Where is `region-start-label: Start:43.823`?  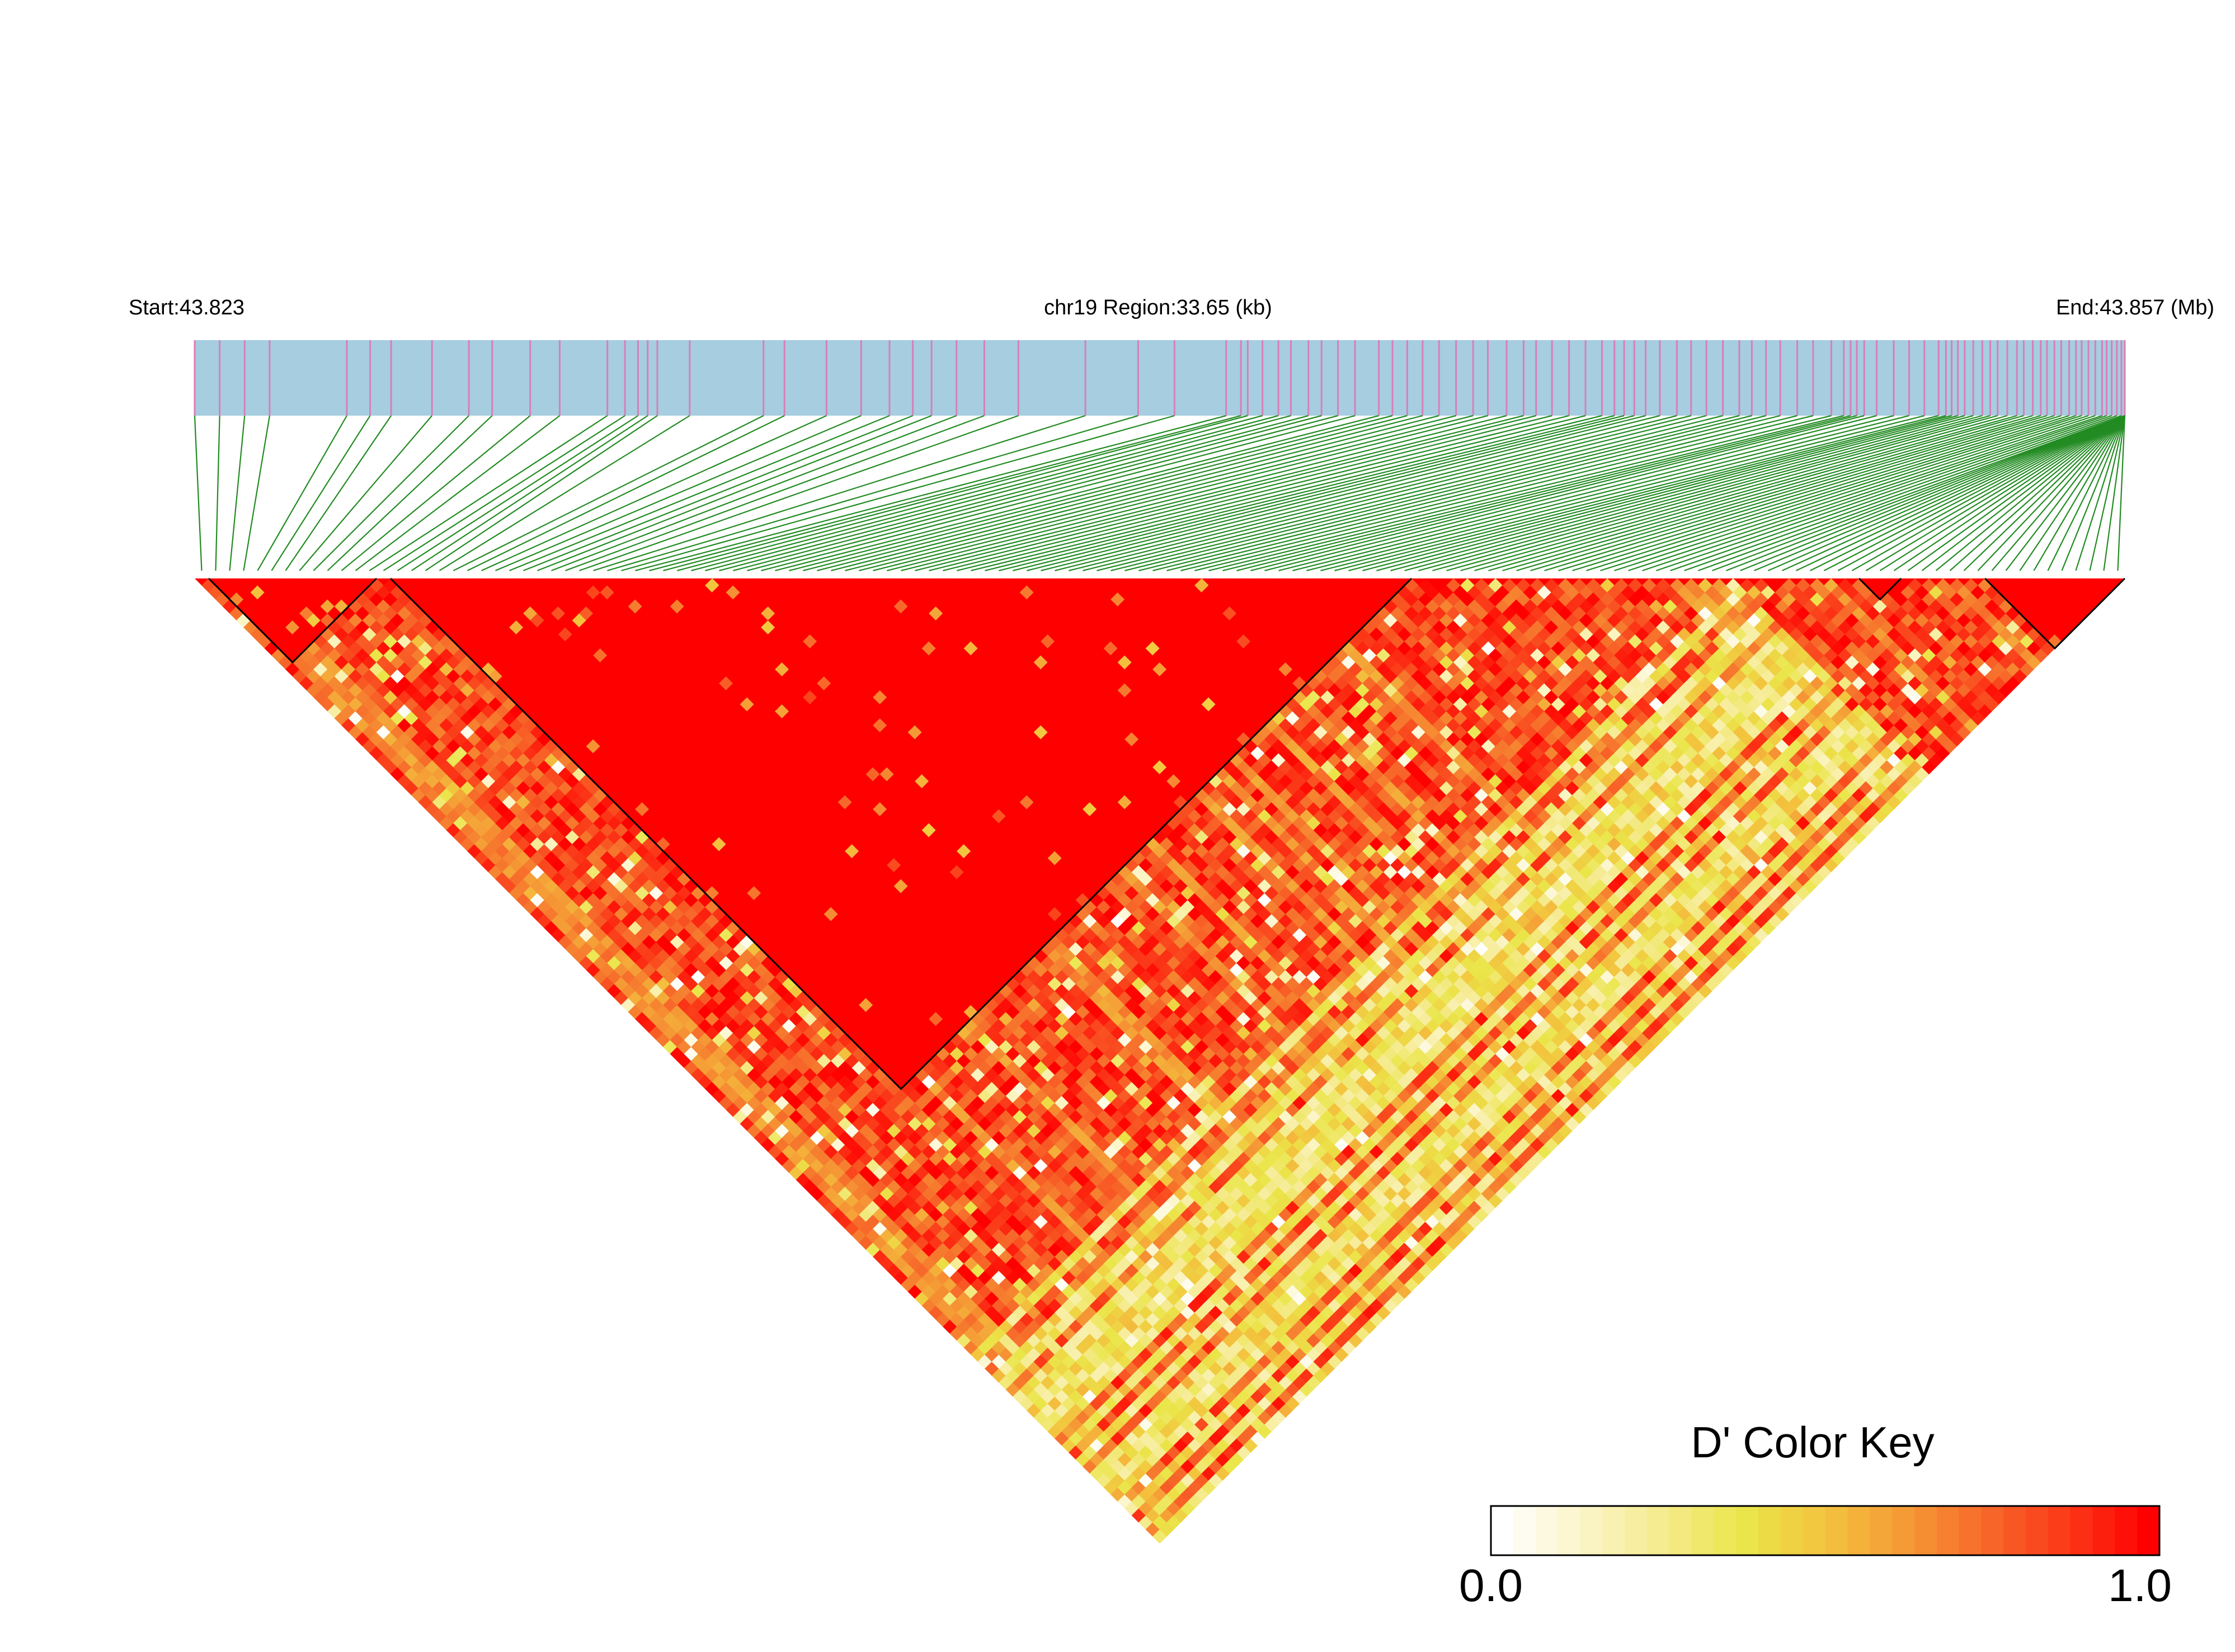 region-start-label: Start:43.823 is located at coordinates (186, 308).